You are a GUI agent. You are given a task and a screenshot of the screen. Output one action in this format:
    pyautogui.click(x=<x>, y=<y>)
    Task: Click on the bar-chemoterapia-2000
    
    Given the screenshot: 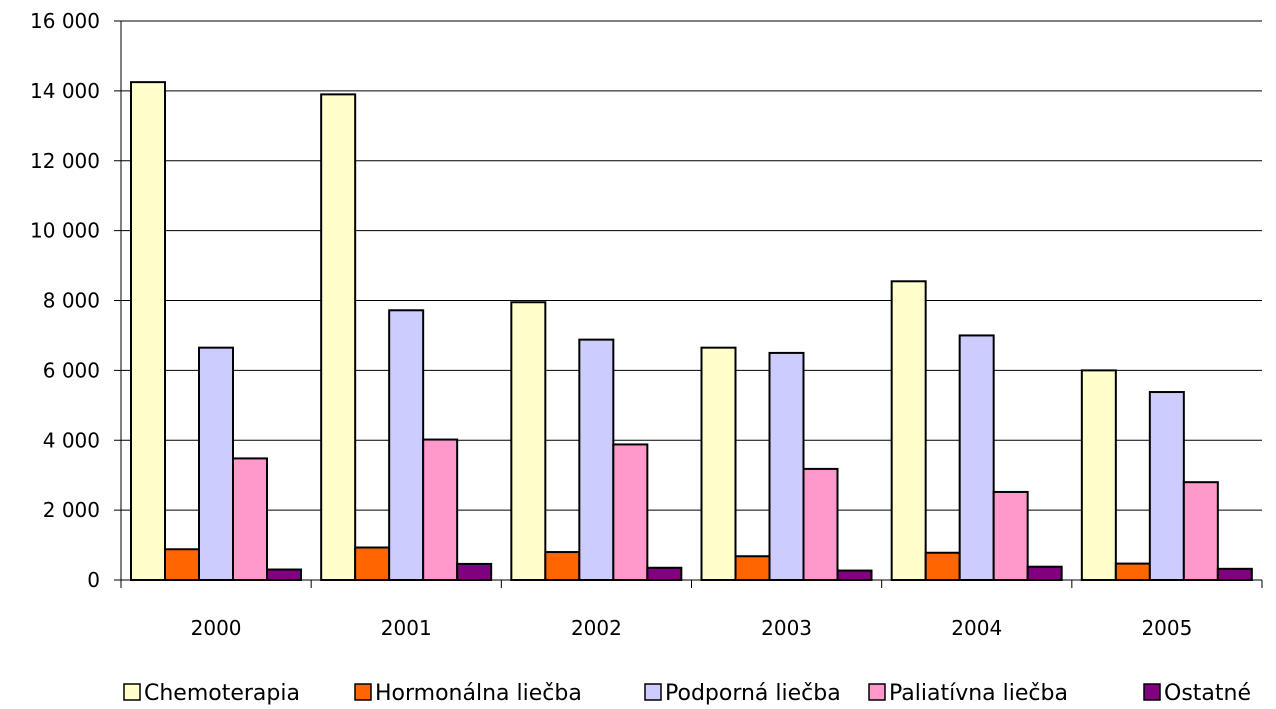 What is the action you would take?
    pyautogui.click(x=148, y=331)
    